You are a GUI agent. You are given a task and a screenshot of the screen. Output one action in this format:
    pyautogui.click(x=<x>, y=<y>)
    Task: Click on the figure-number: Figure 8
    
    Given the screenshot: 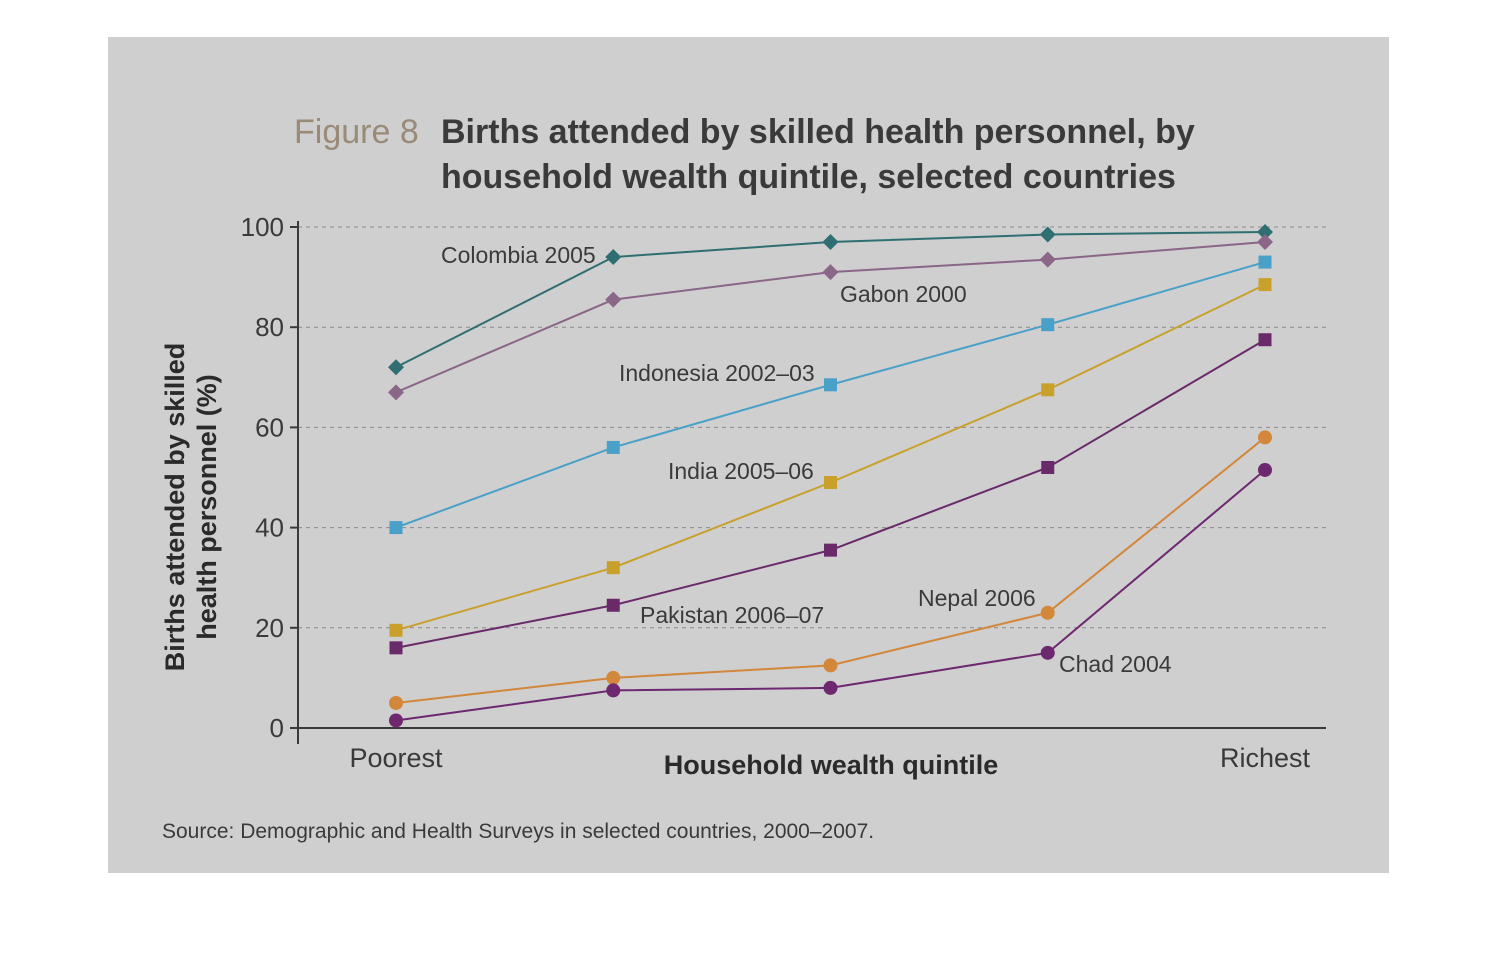 What is the action you would take?
    pyautogui.click(x=356, y=132)
    